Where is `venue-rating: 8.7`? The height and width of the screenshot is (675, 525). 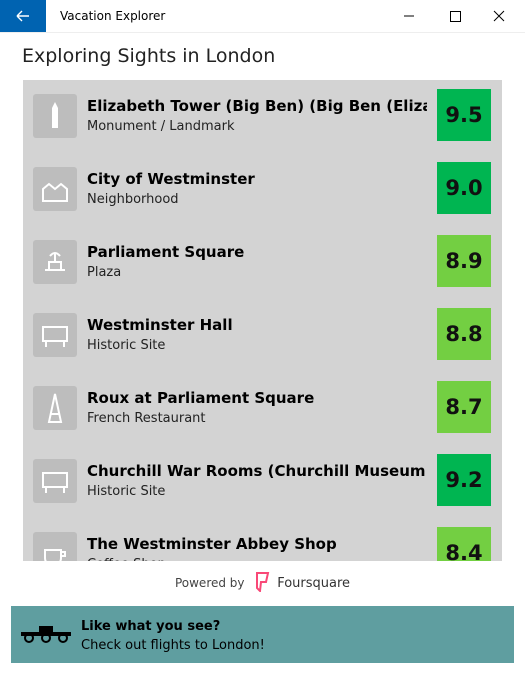
venue-rating: 8.7 is located at coordinates (464, 407).